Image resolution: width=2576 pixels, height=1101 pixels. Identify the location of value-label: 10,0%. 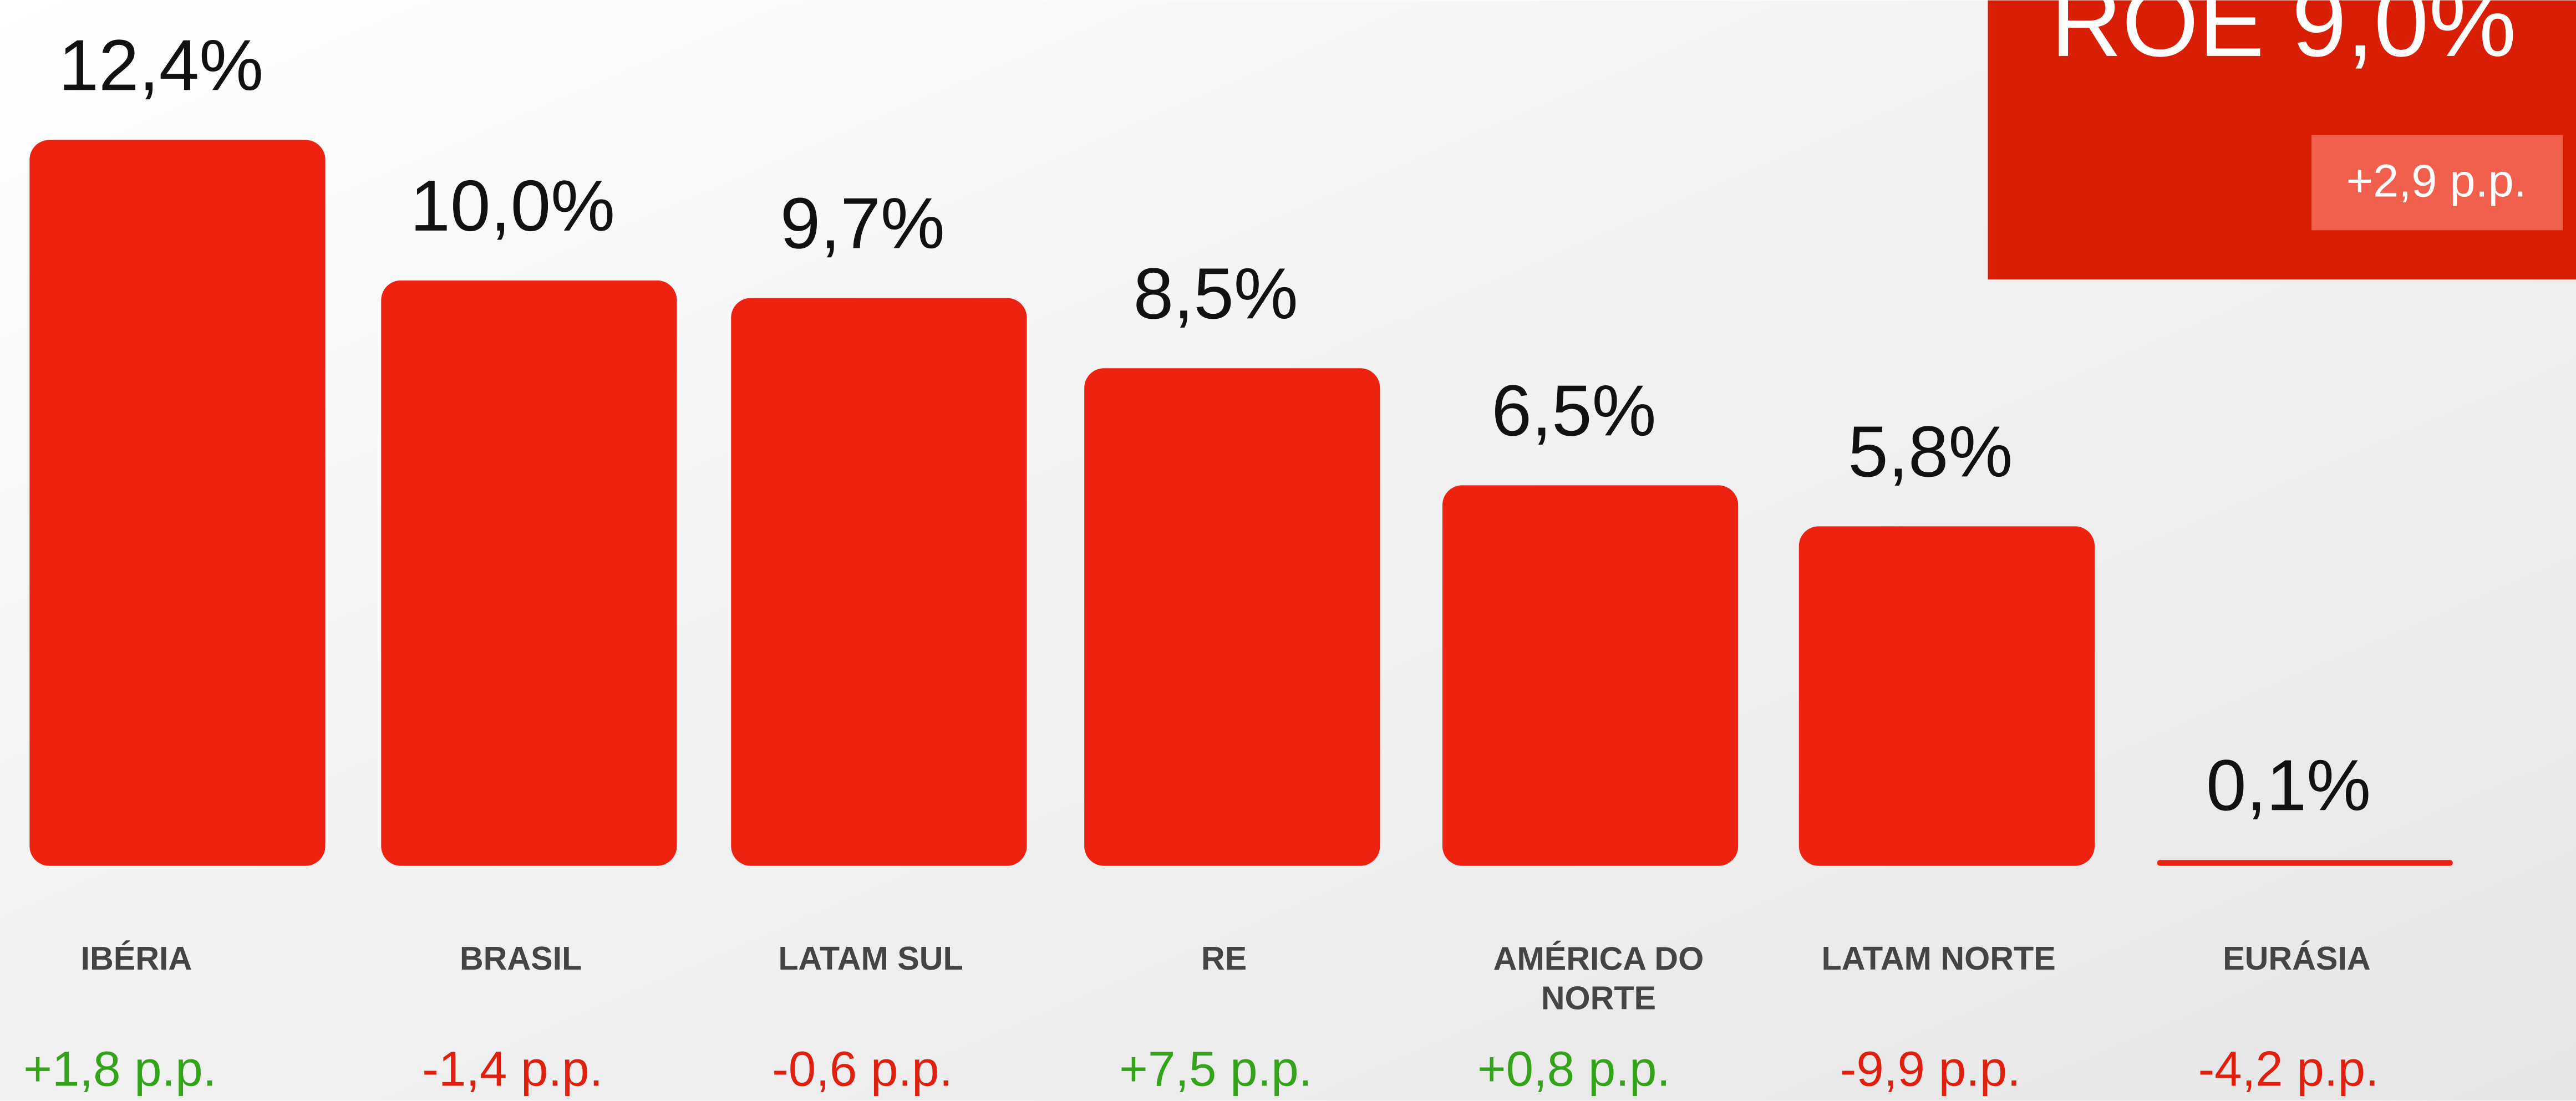
(512, 205).